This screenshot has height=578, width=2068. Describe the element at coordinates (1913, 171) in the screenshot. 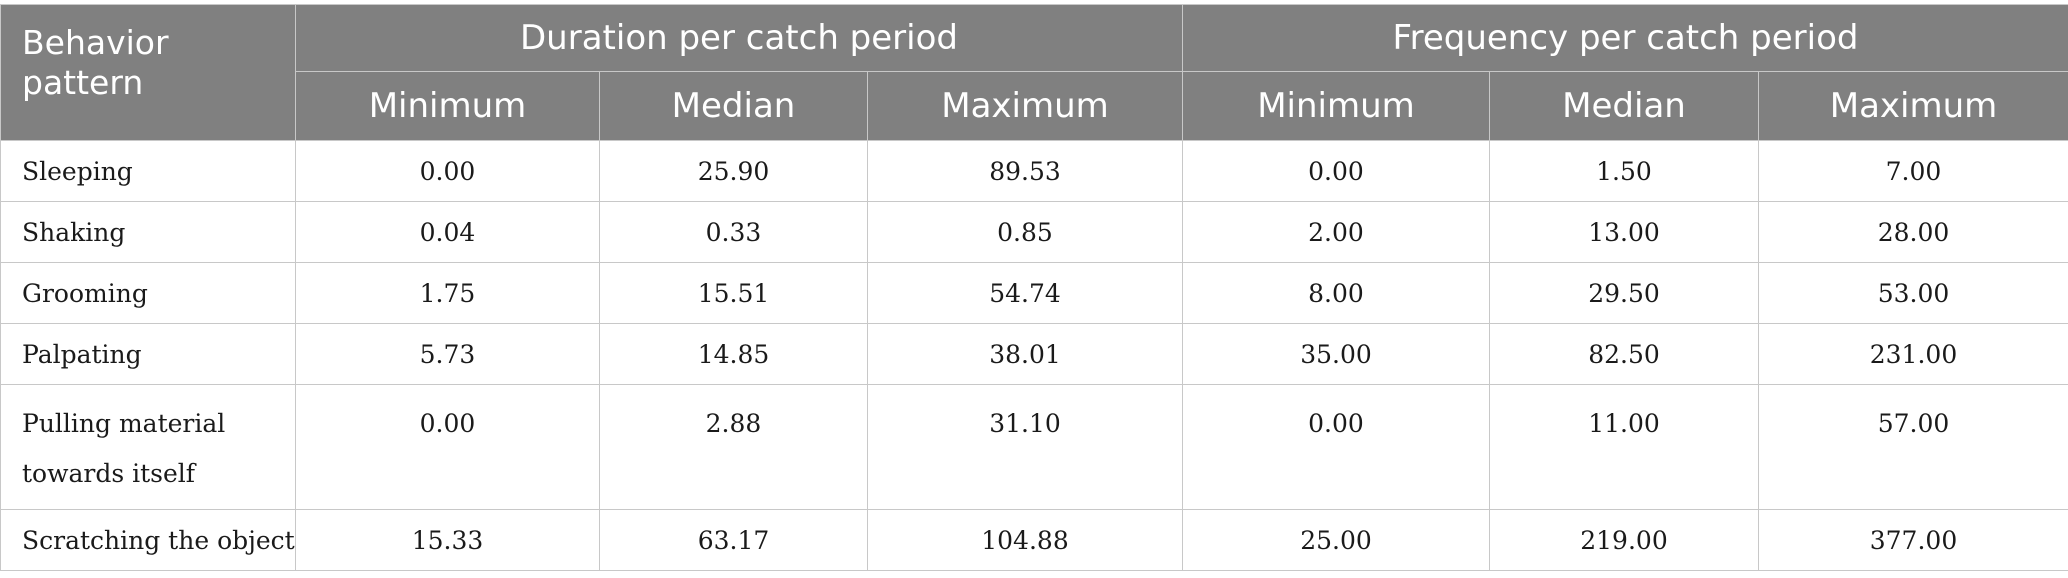

I see `table-cell: 7.00` at that location.